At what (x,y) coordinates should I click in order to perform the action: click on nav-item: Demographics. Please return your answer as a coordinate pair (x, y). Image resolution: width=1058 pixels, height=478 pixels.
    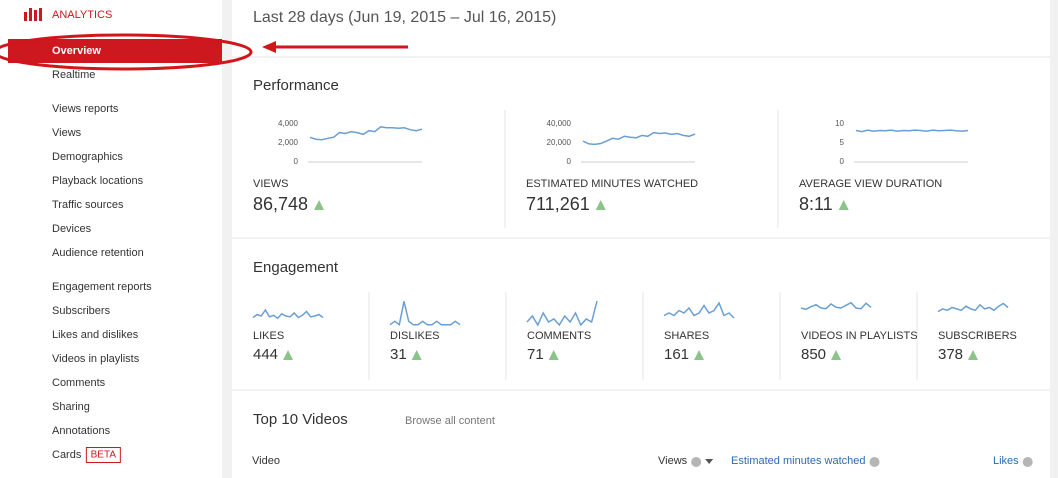
    Looking at the image, I should click on (87, 157).